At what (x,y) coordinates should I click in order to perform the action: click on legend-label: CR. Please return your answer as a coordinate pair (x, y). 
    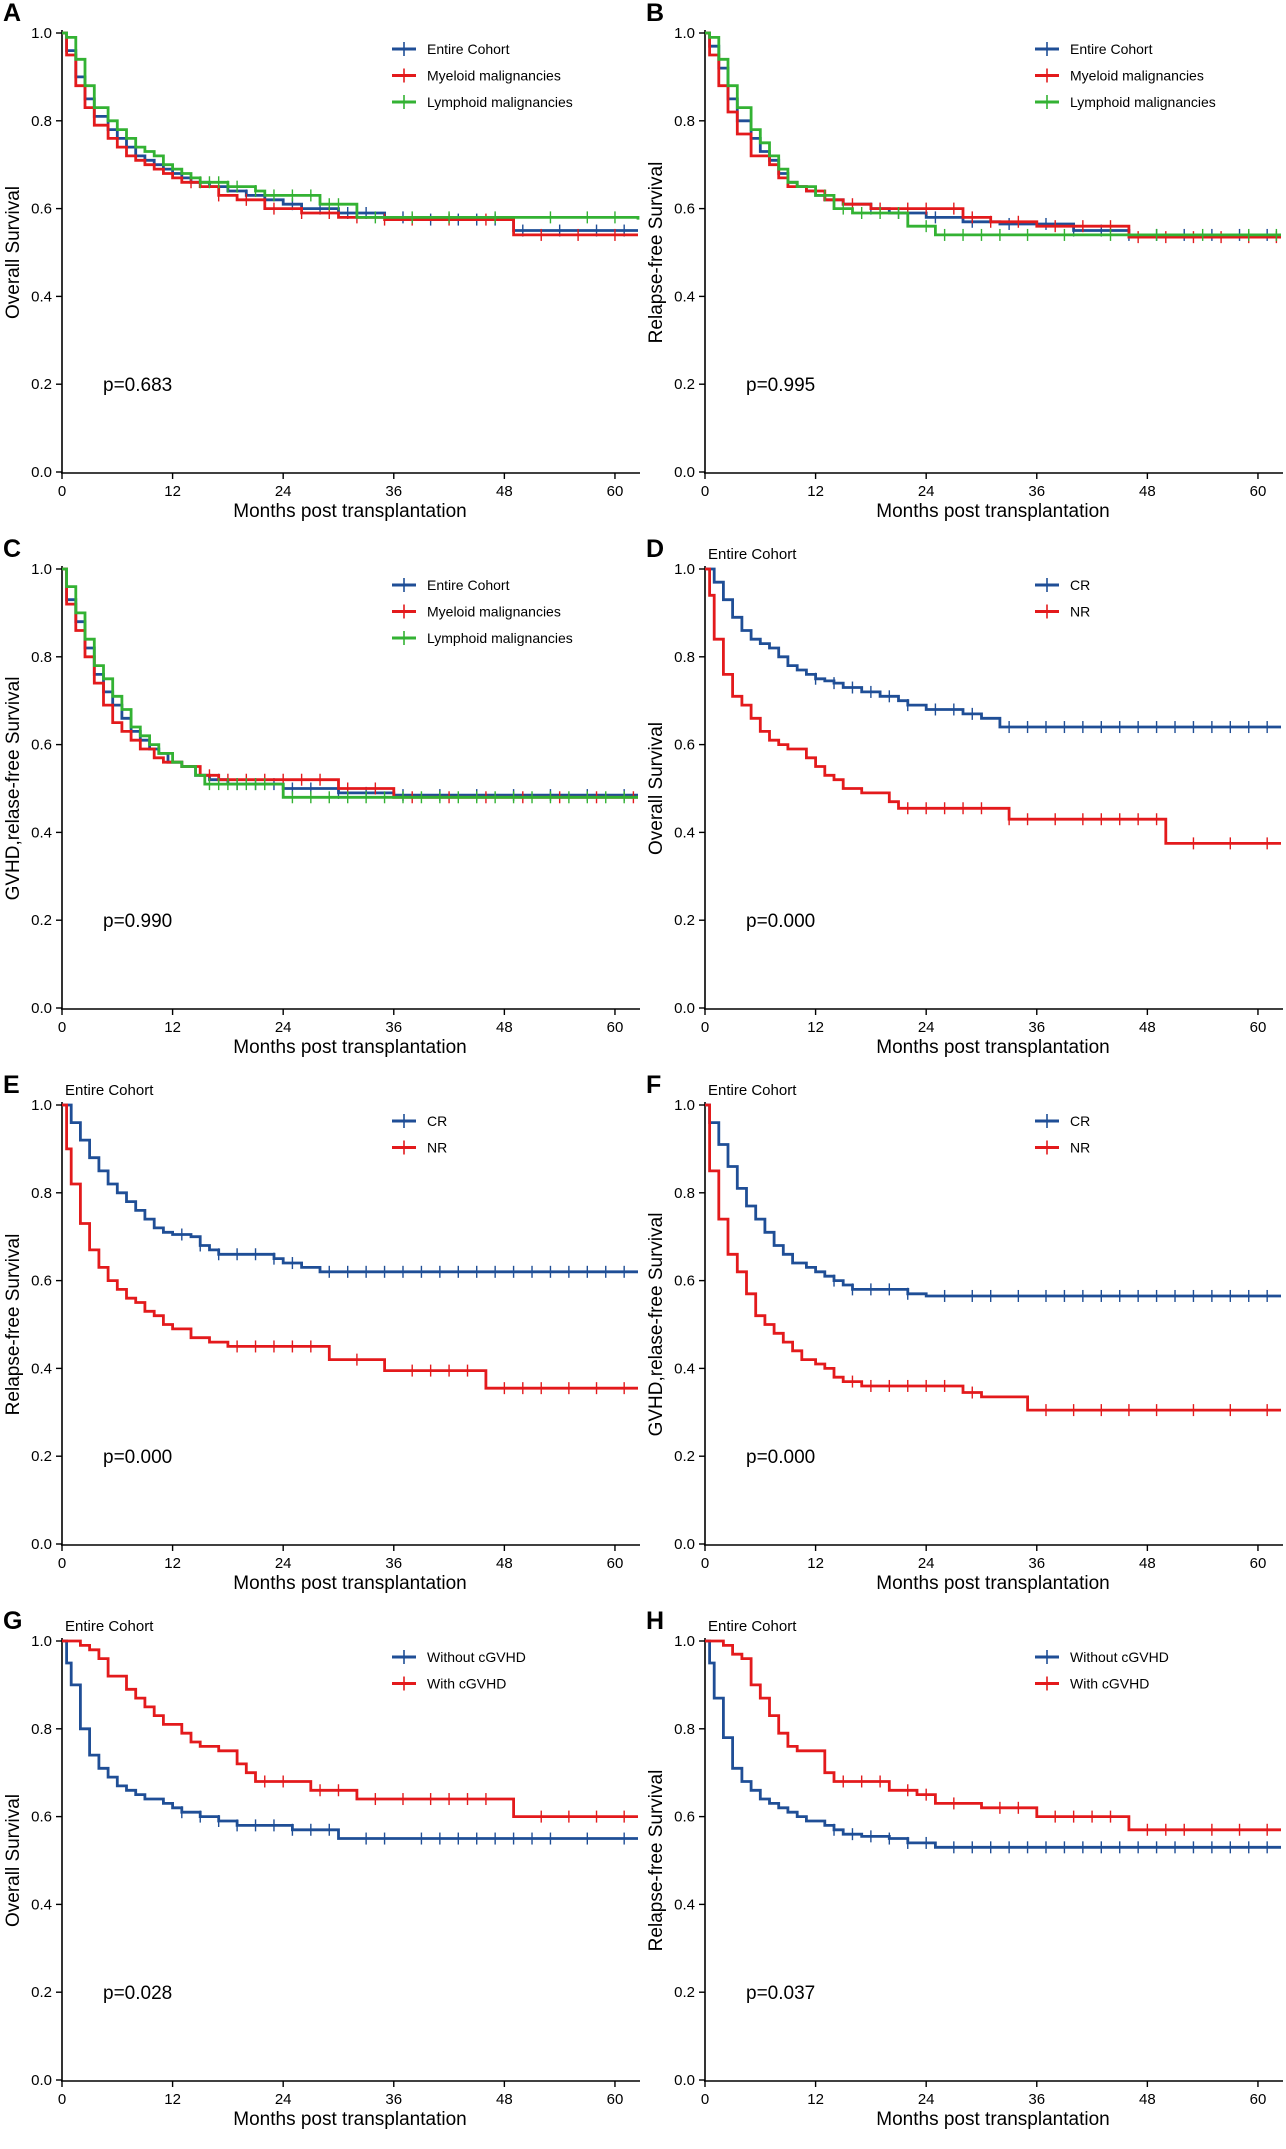
    Looking at the image, I should click on (1080, 1121).